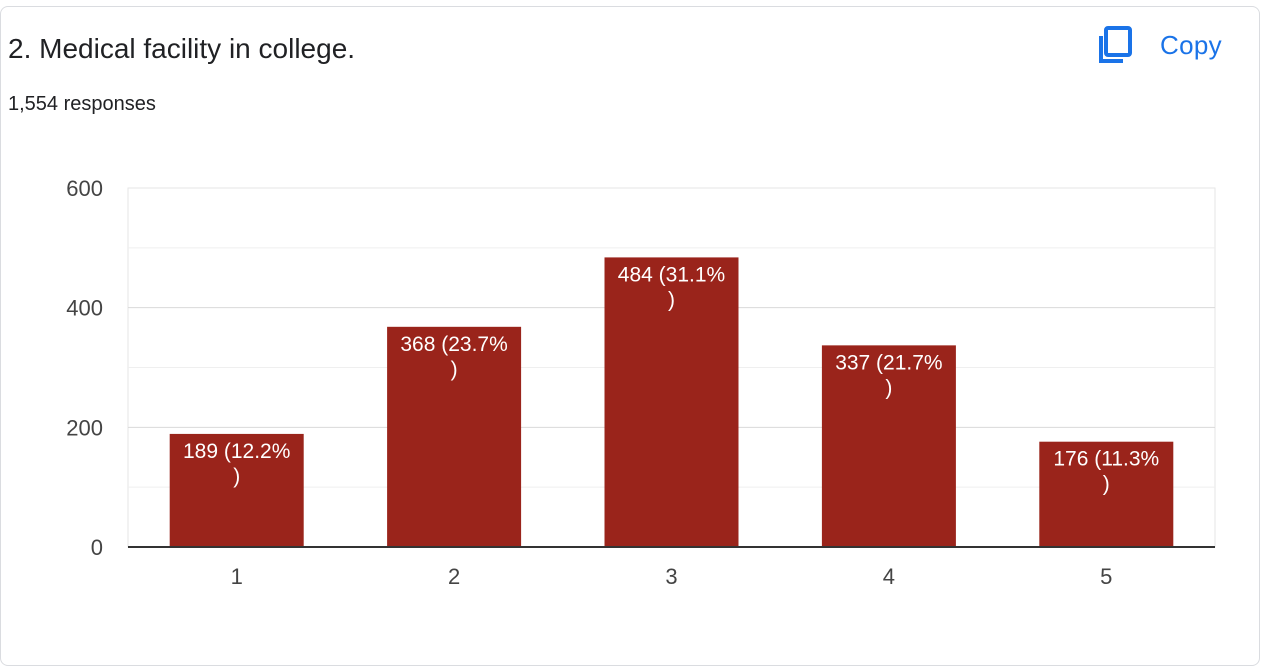 This screenshot has width=1263, height=666. What do you see at coordinates (1115, 44) in the screenshot?
I see `copy-icon` at bounding box center [1115, 44].